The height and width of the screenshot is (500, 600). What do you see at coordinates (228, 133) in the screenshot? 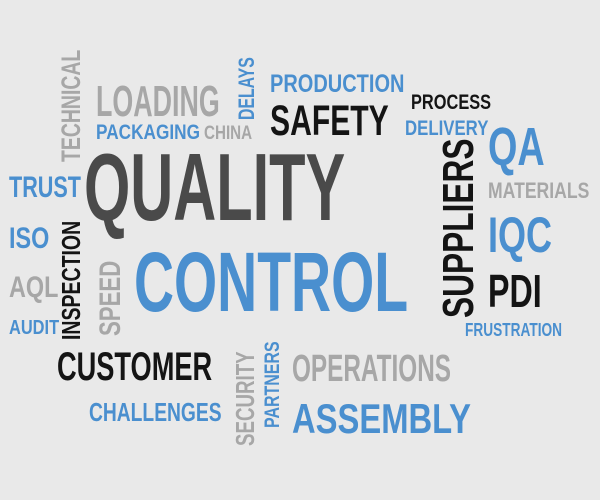
I see `word-china: CHINA` at bounding box center [228, 133].